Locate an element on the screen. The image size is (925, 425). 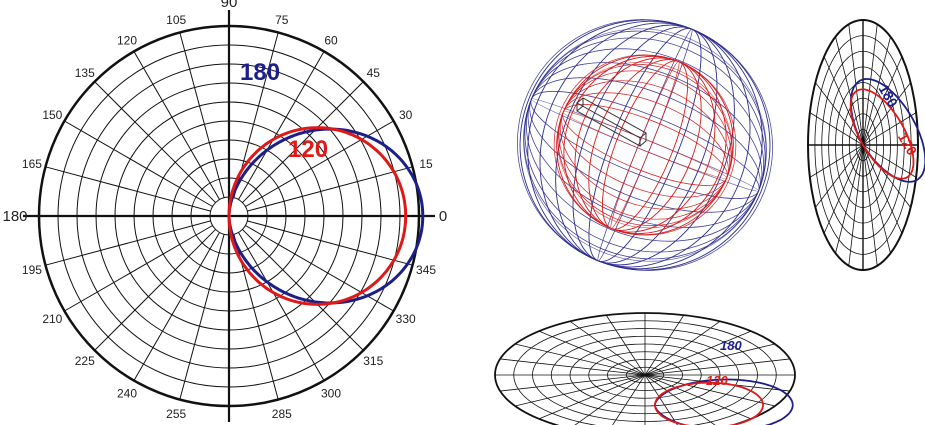
curve-label-120-flat: 120 is located at coordinates (717, 380).